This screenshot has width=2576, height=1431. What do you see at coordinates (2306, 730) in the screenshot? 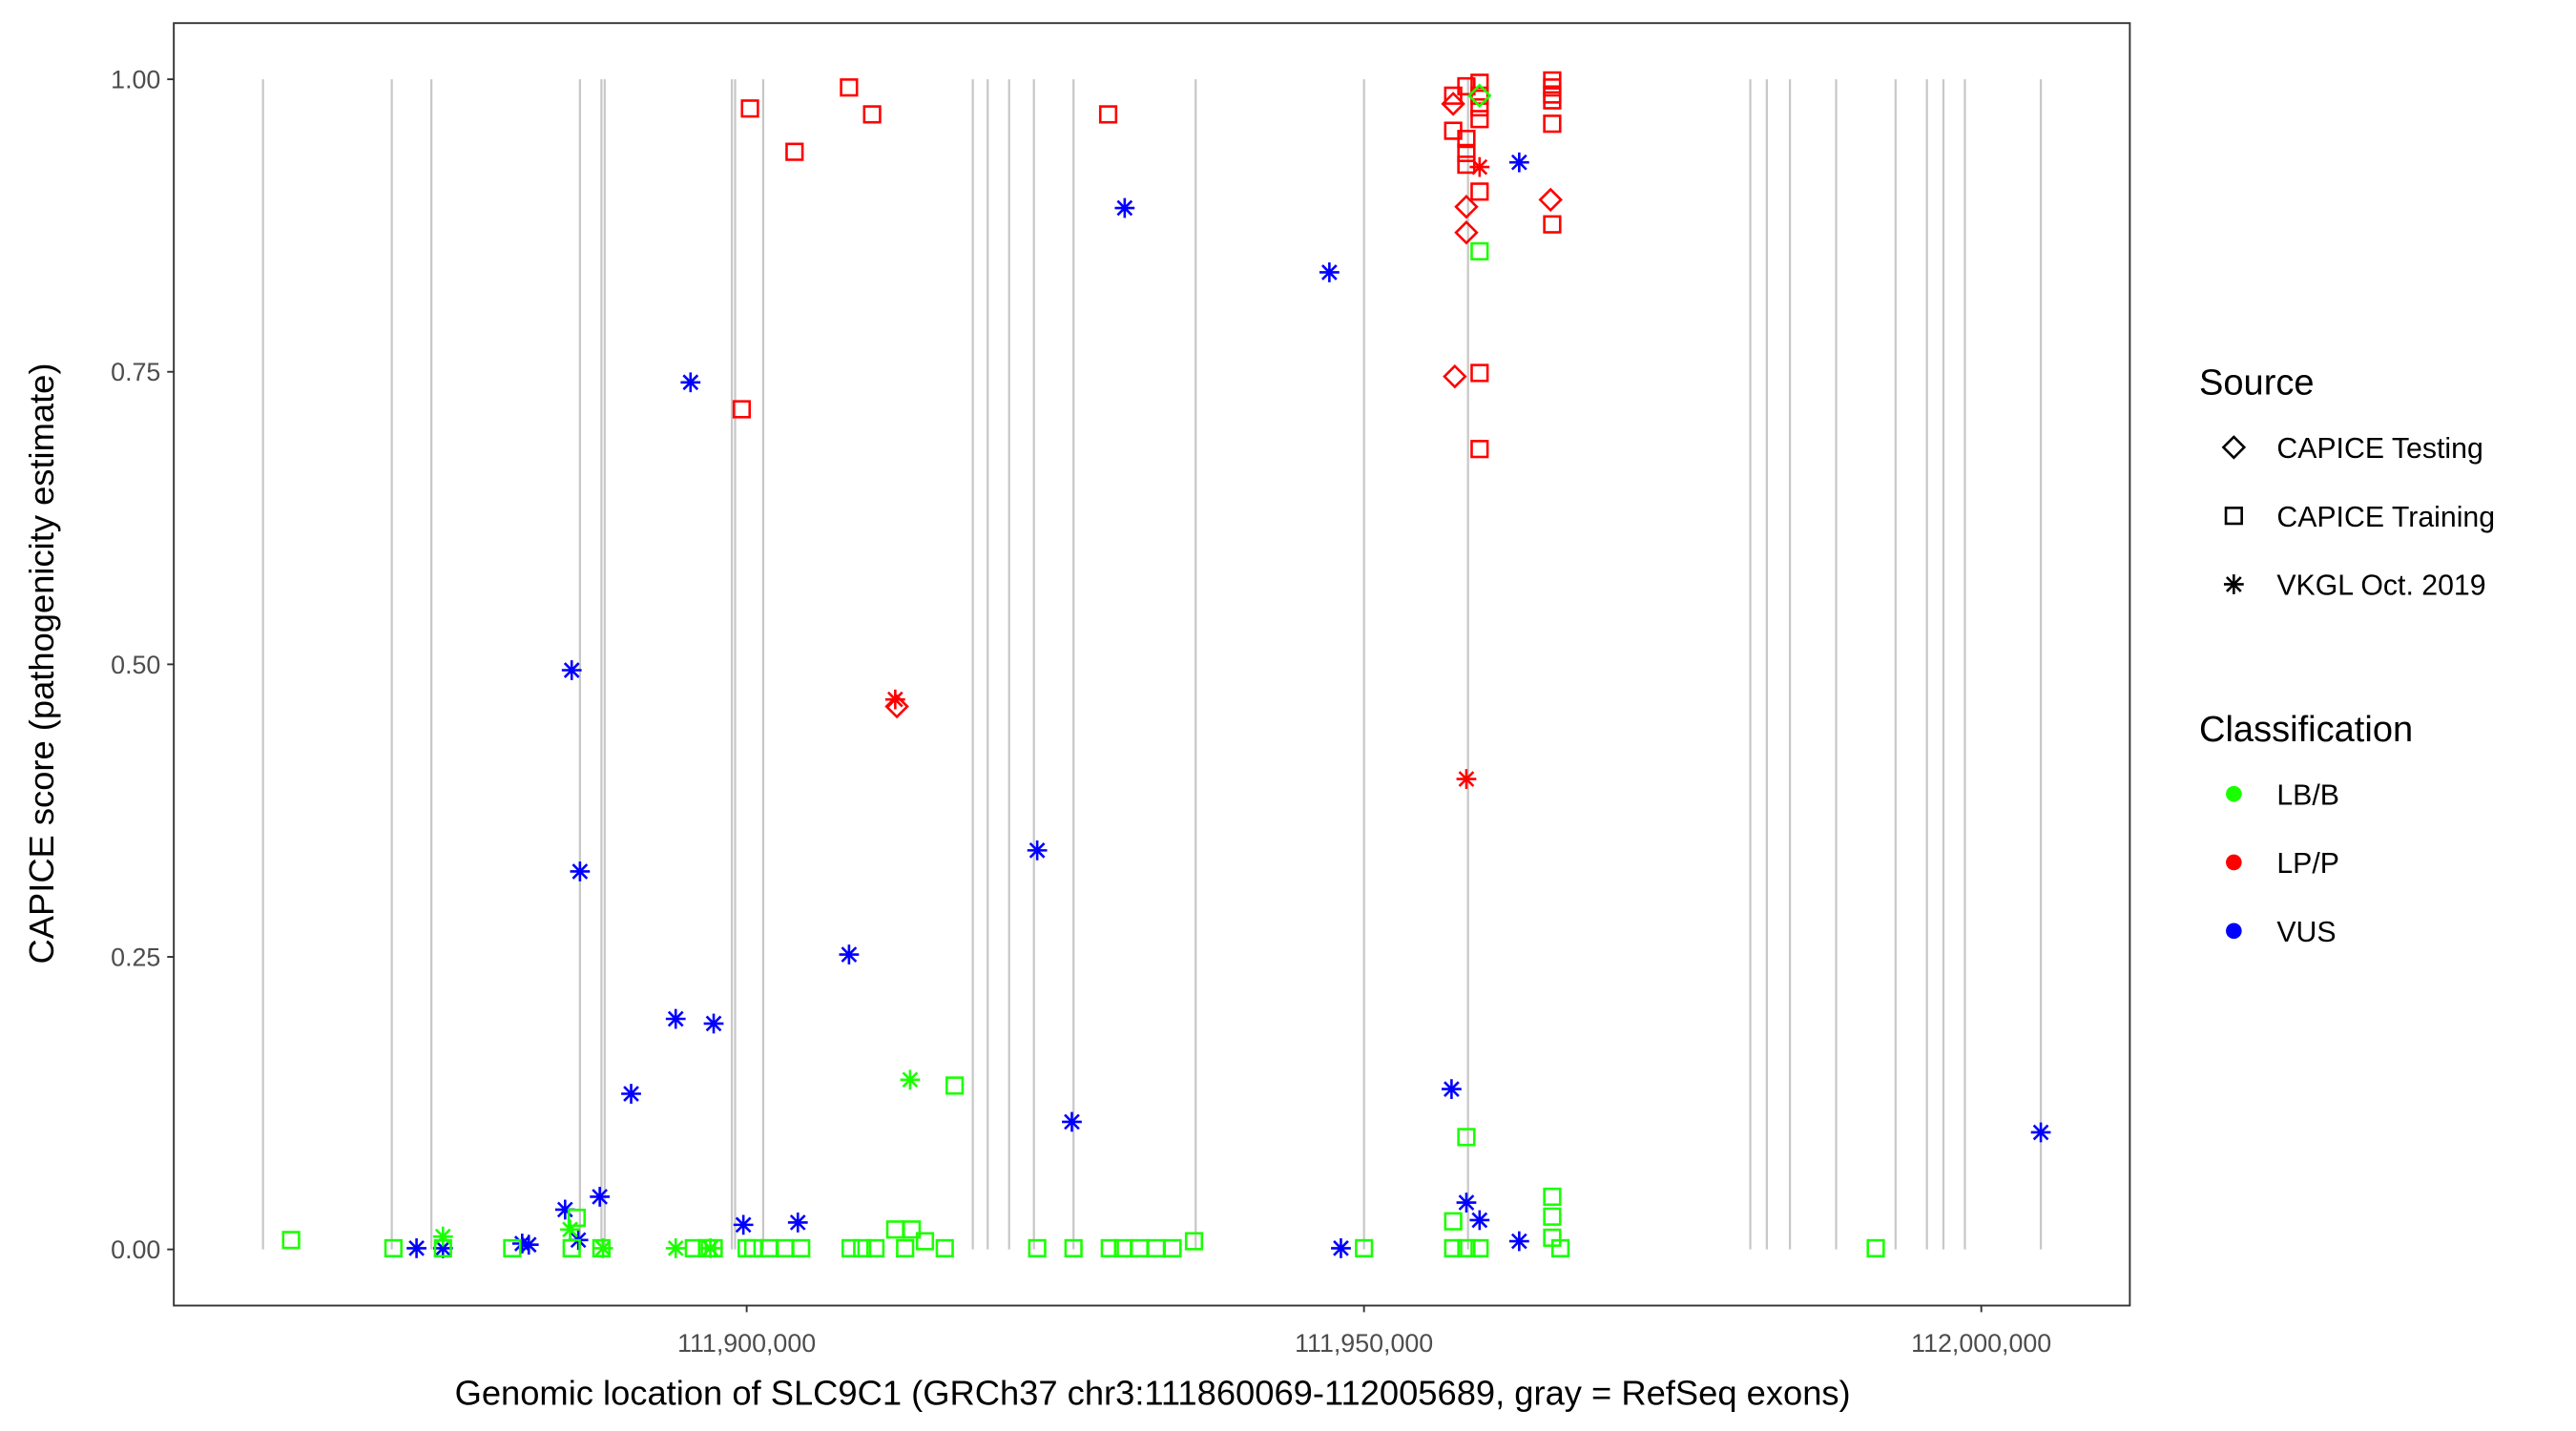
I see `legend-classification-title: Classification` at bounding box center [2306, 730].